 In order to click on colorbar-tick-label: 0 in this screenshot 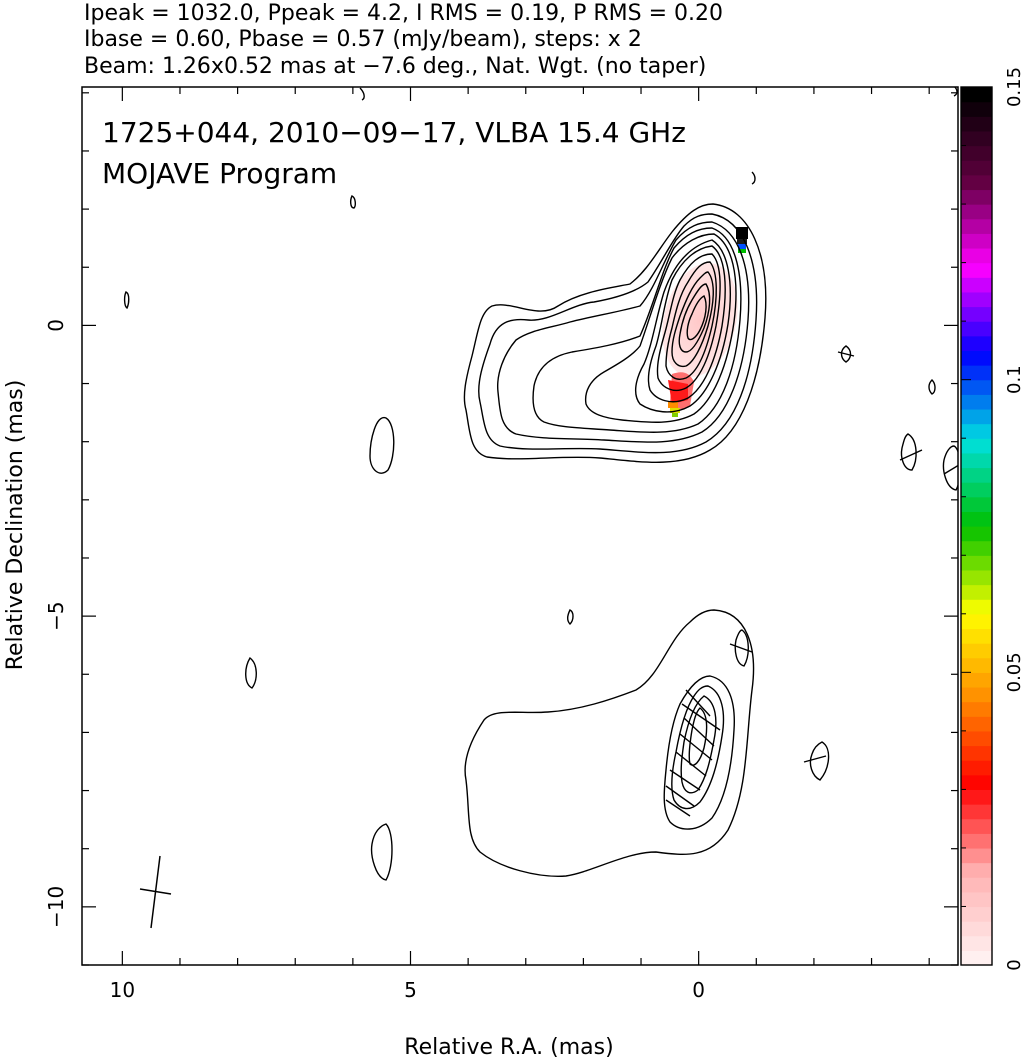, I will do `click(1013, 964)`.